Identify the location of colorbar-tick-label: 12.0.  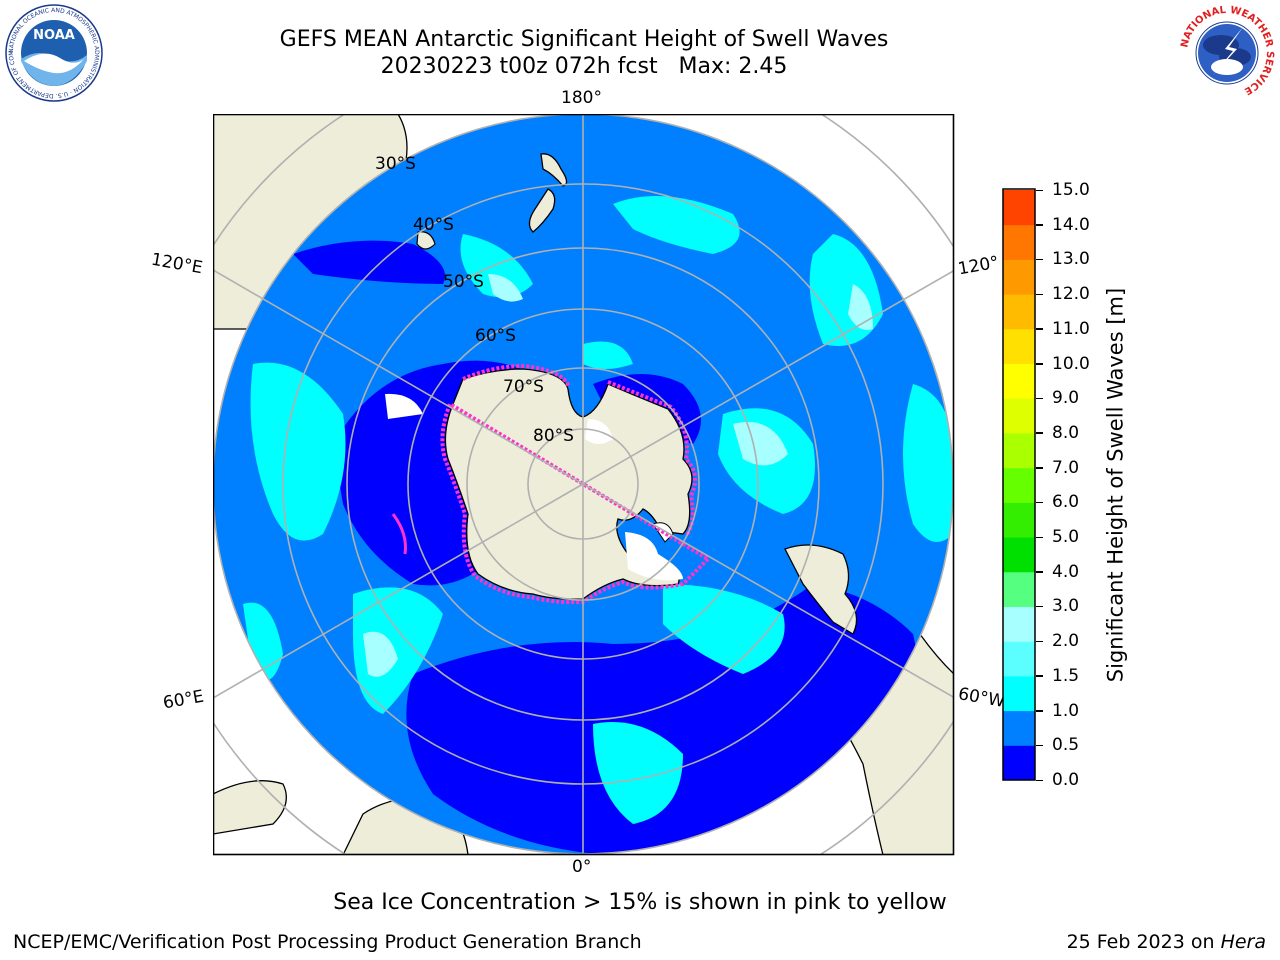
(1071, 294).